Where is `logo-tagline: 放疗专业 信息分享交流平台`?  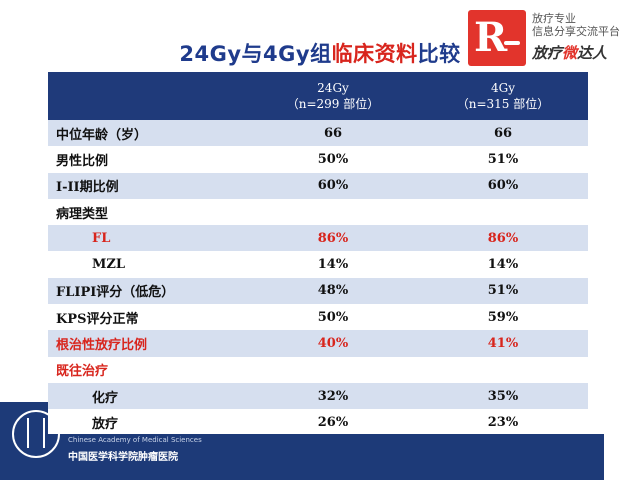 logo-tagline: 放疗专业 信息分享交流平台 is located at coordinates (586, 25).